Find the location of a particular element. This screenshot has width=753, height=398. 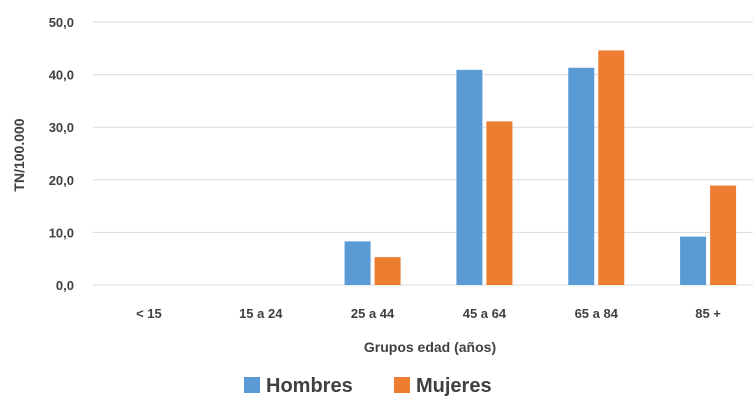

legend: Hombres Mujeres is located at coordinates (368, 386).